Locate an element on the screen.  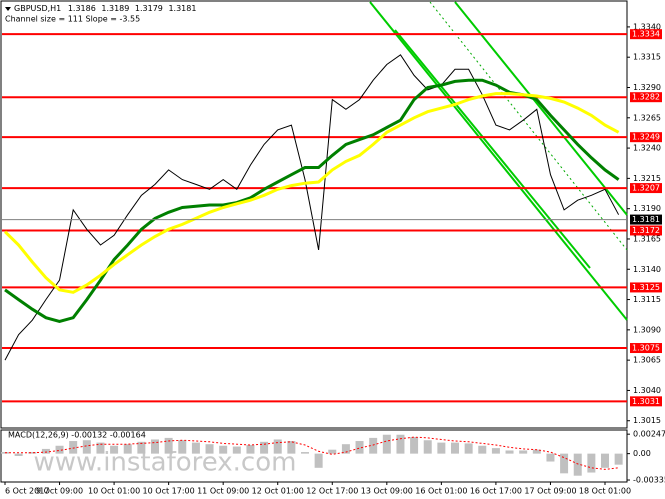
level-label: 1.3075 is located at coordinates (646, 348).